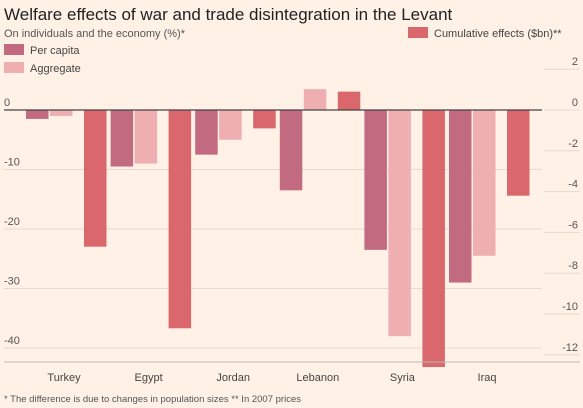 Image resolution: width=583 pixels, height=408 pixels. I want to click on chart-subtitle: On individuals and the economy (%)*, so click(95, 34).